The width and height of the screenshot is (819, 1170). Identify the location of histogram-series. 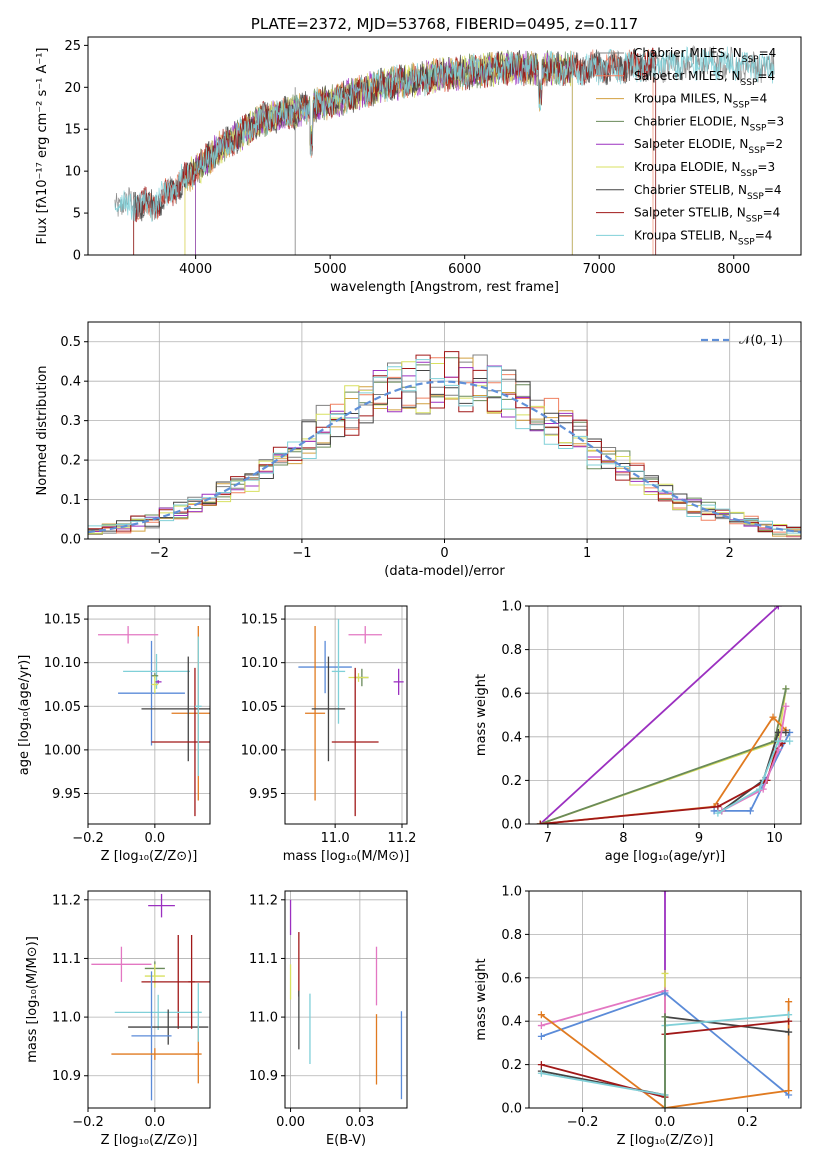
(444, 447).